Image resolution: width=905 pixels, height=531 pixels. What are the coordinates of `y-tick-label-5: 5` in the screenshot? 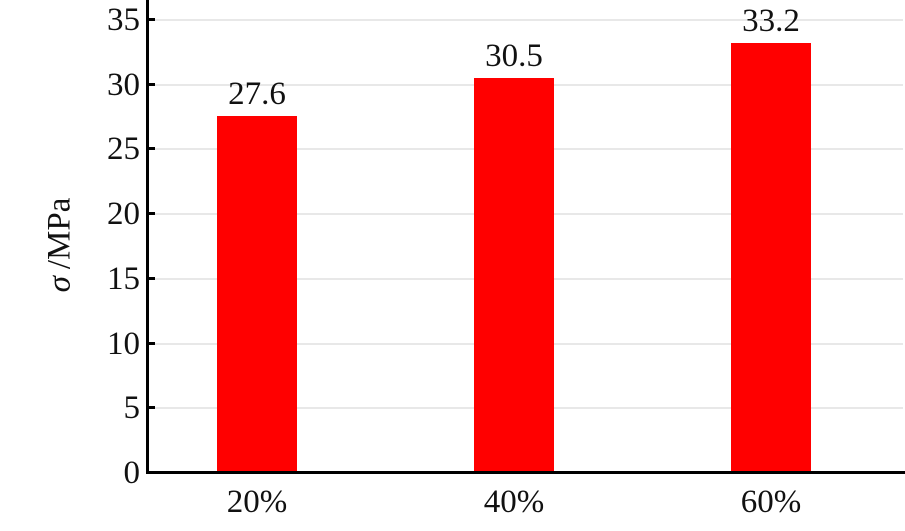 It's located at (132, 408).